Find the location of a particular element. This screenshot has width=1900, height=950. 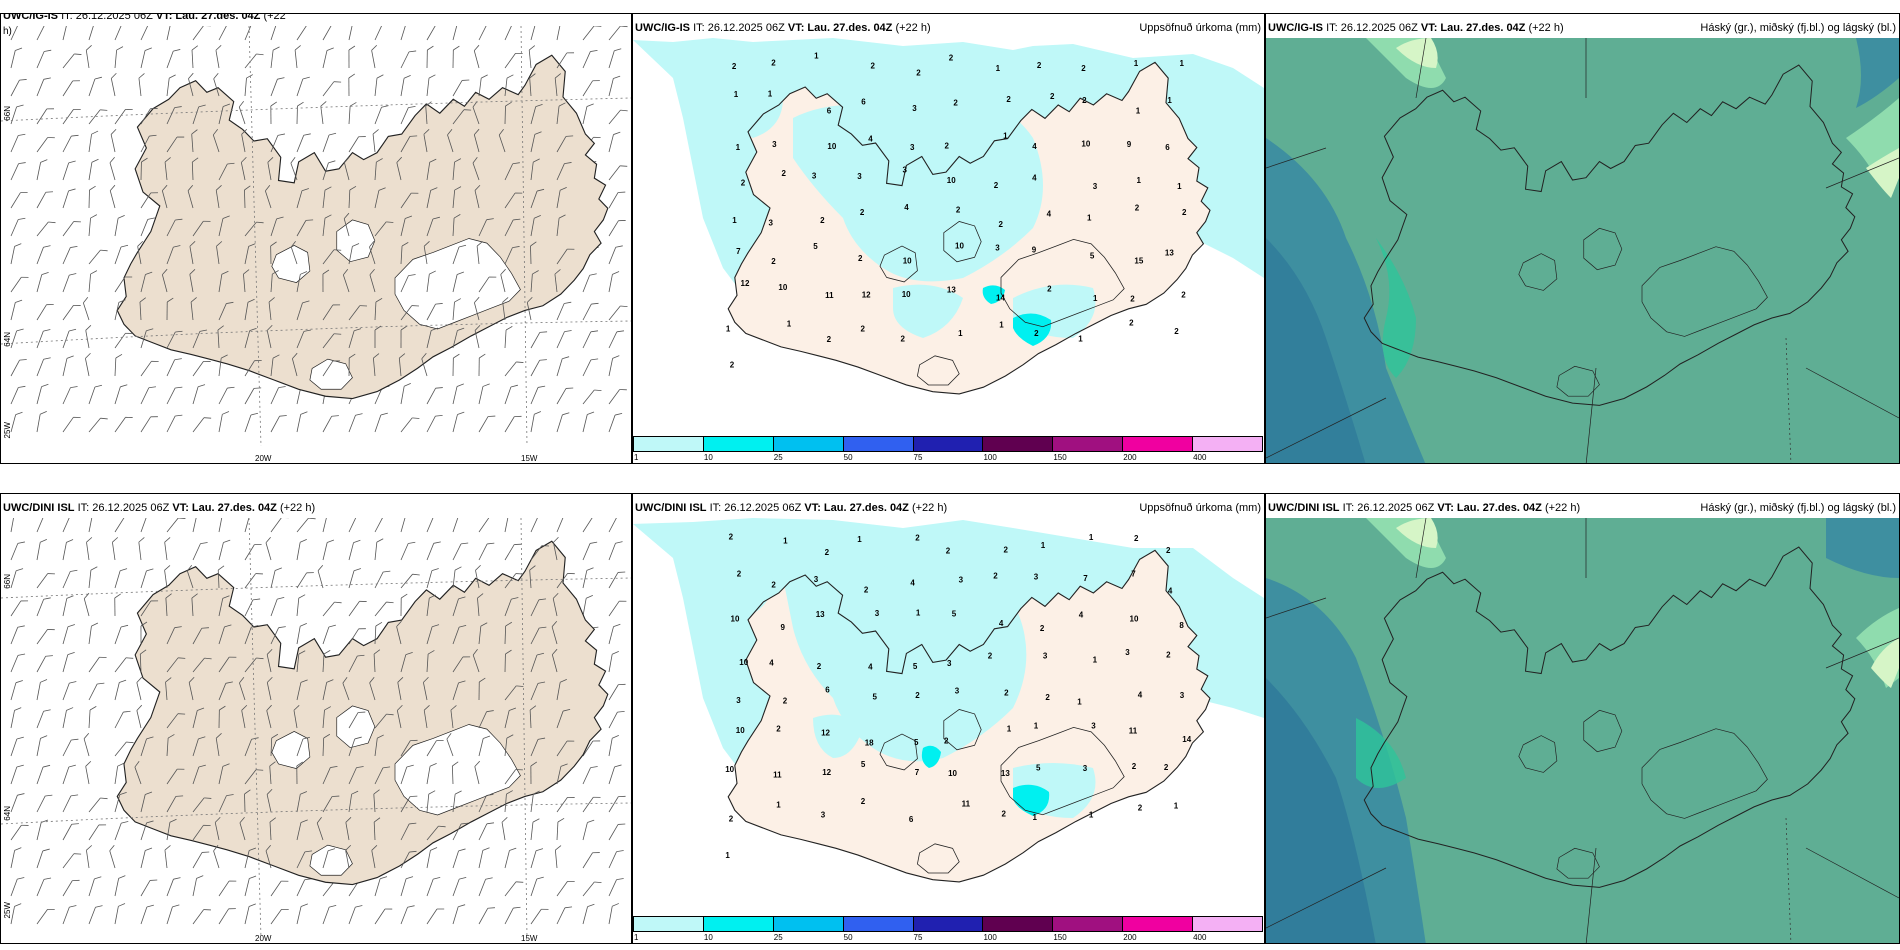

precip-value-label: 7 is located at coordinates (917, 772).